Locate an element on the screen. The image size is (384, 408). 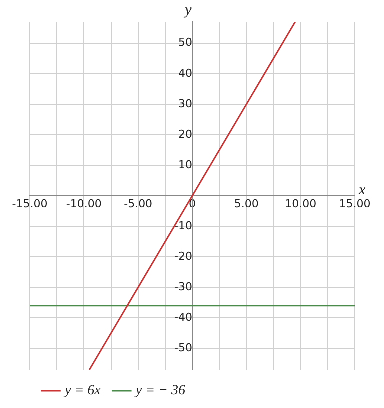
x-tick-label: -15.00 is located at coordinates (30, 203).